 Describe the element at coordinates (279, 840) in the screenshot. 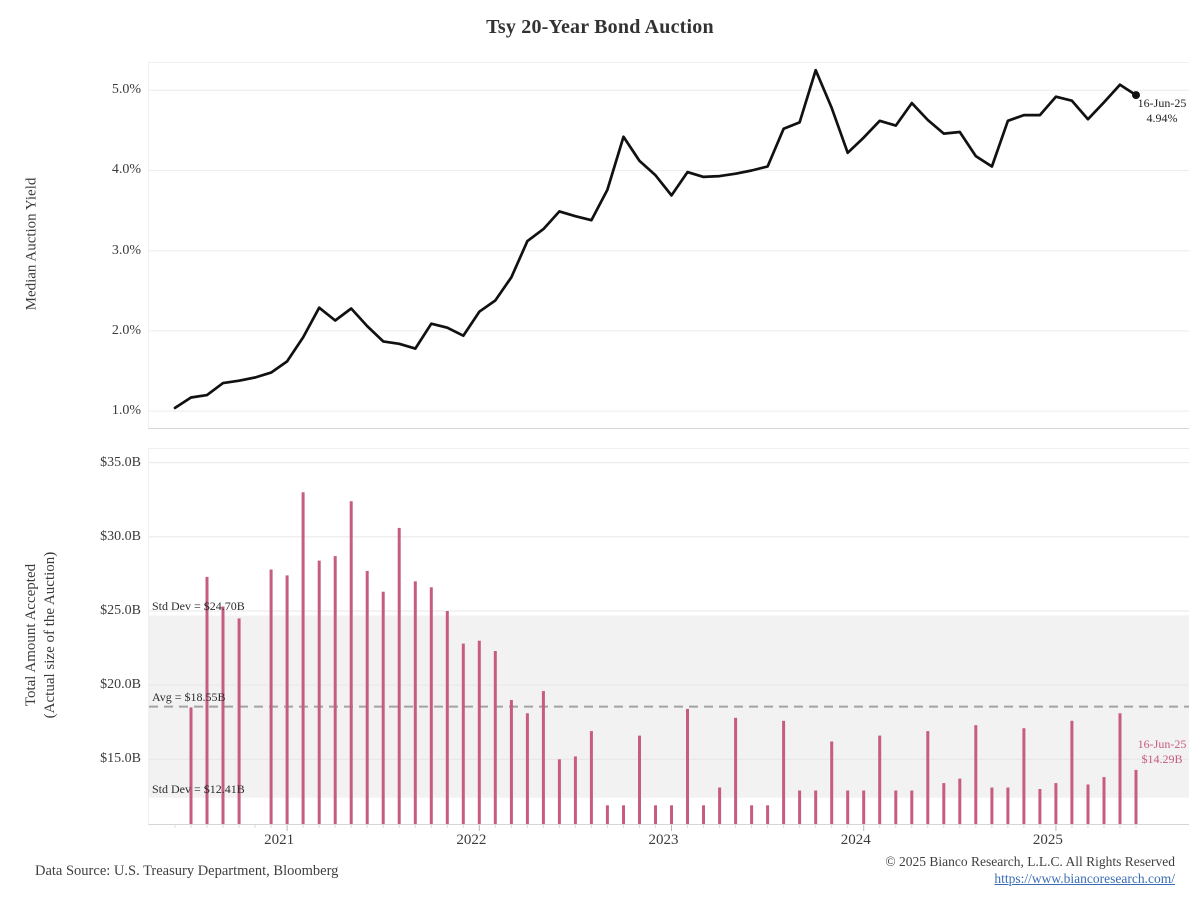

I see `x-axis-year-label: 2021` at that location.